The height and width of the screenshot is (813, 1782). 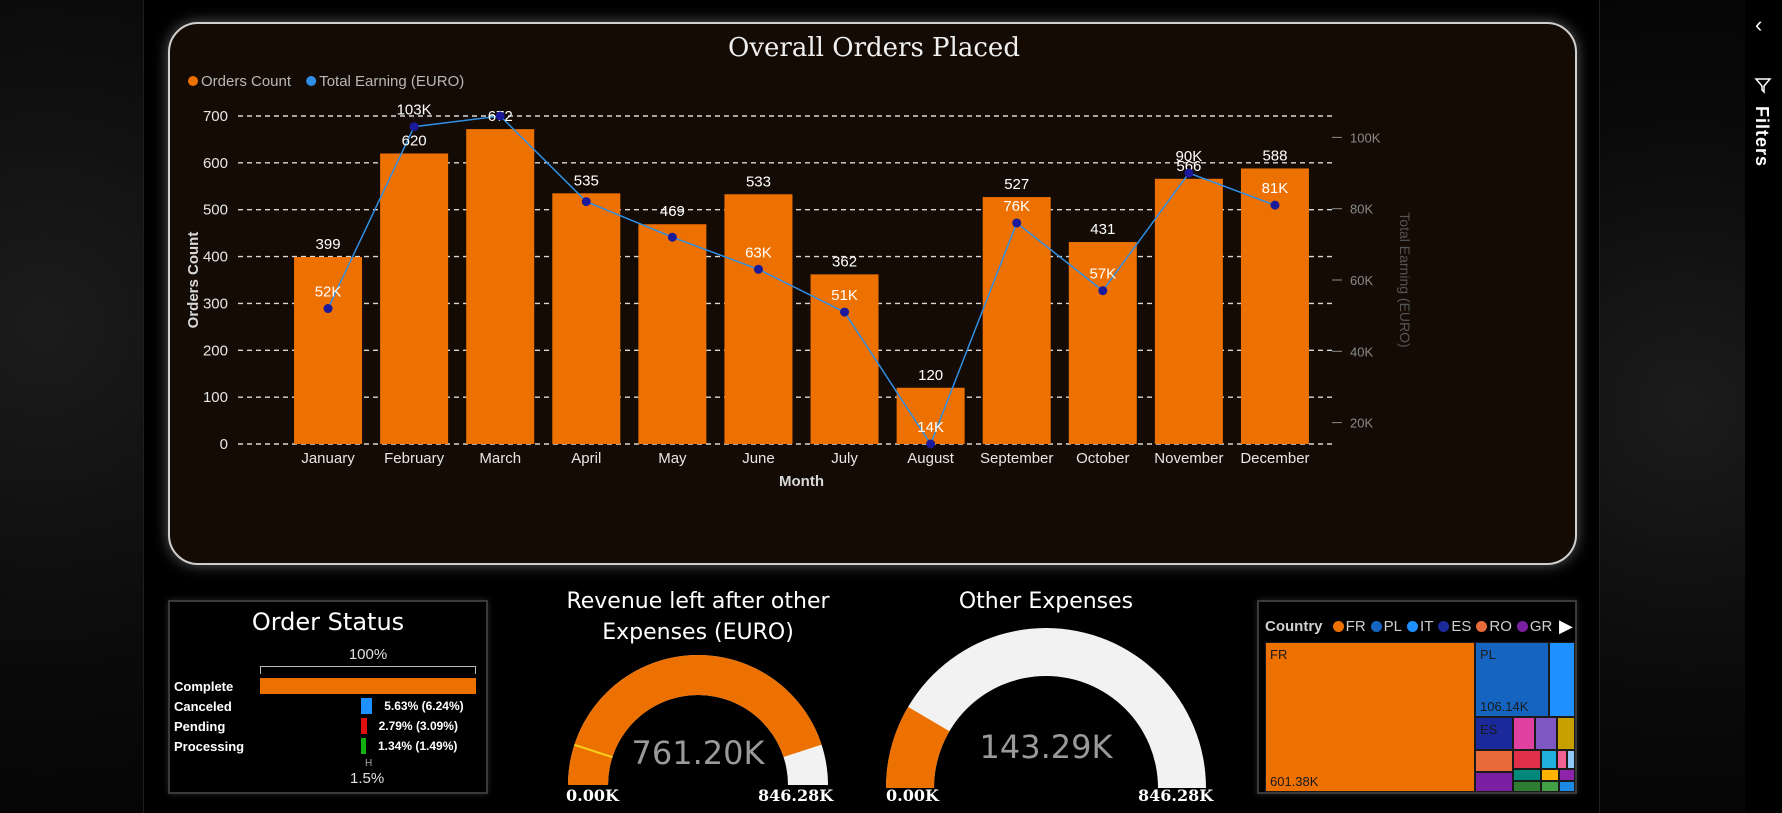 What do you see at coordinates (1393, 626) in the screenshot?
I see `legend-code: PL` at bounding box center [1393, 626].